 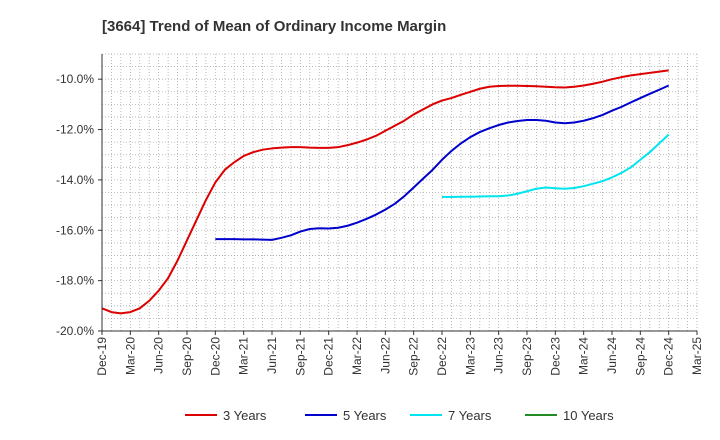 What do you see at coordinates (75, 130) in the screenshot?
I see `y-tick-label: -12.0%` at bounding box center [75, 130].